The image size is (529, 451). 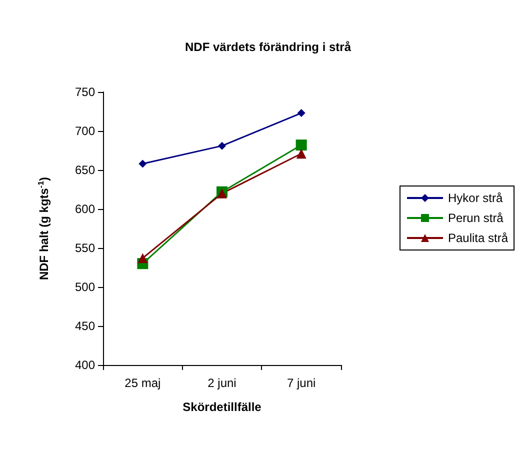 What do you see at coordinates (142, 383) in the screenshot?
I see `x-tick-label: 25 maj` at bounding box center [142, 383].